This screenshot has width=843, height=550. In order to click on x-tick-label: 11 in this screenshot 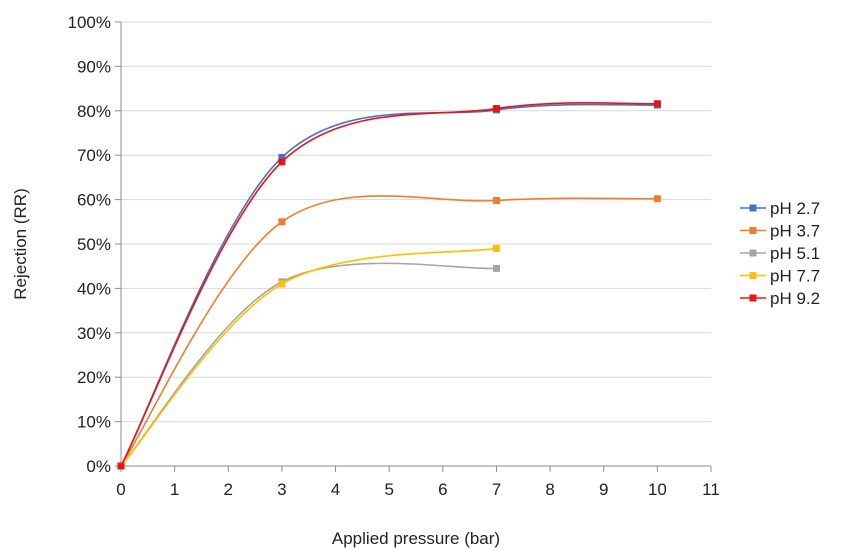, I will do `click(711, 489)`.